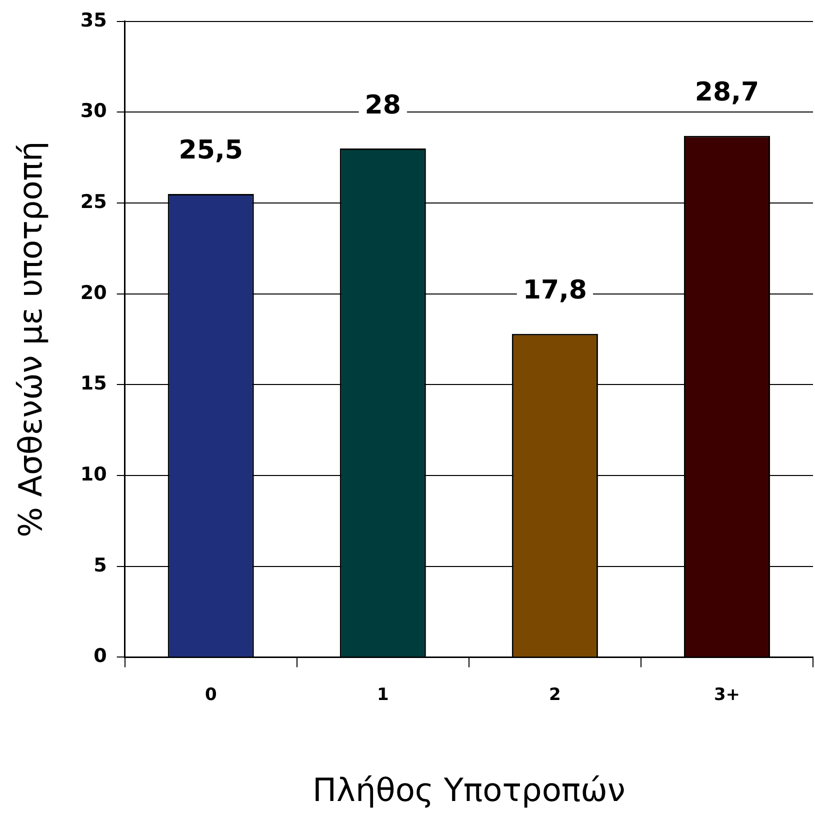 This screenshot has width=815, height=826. What do you see at coordinates (555, 694) in the screenshot?
I see `x-tick-label: 2` at bounding box center [555, 694].